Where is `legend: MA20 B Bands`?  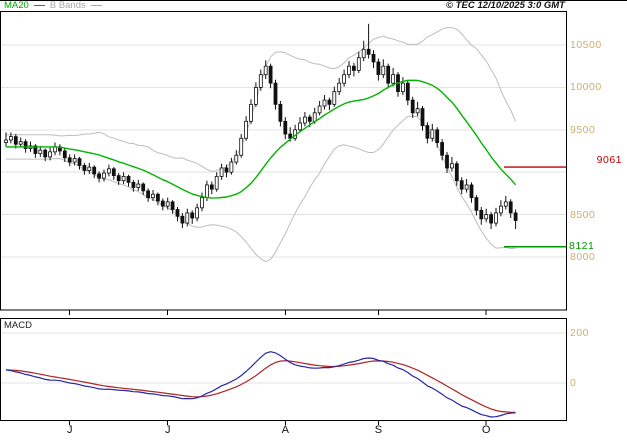 legend: MA20 B Bands is located at coordinates (53, 5).